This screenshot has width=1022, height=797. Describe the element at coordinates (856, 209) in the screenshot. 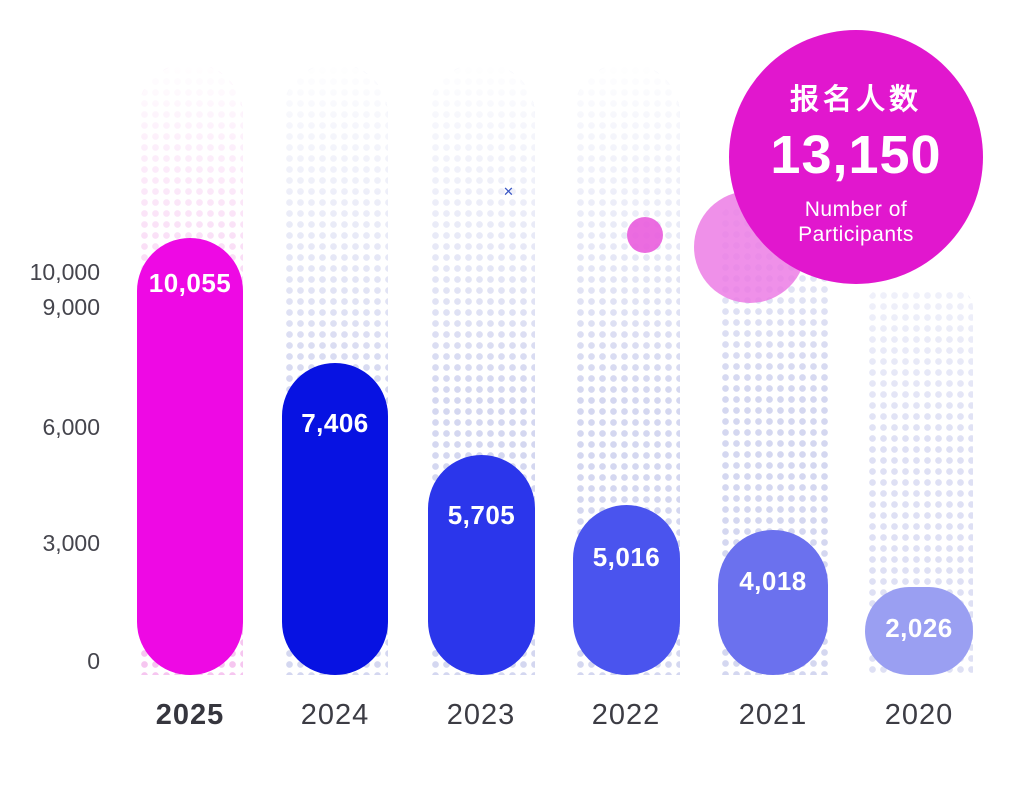

I see `badge-subtitle-line1: Number of` at that location.